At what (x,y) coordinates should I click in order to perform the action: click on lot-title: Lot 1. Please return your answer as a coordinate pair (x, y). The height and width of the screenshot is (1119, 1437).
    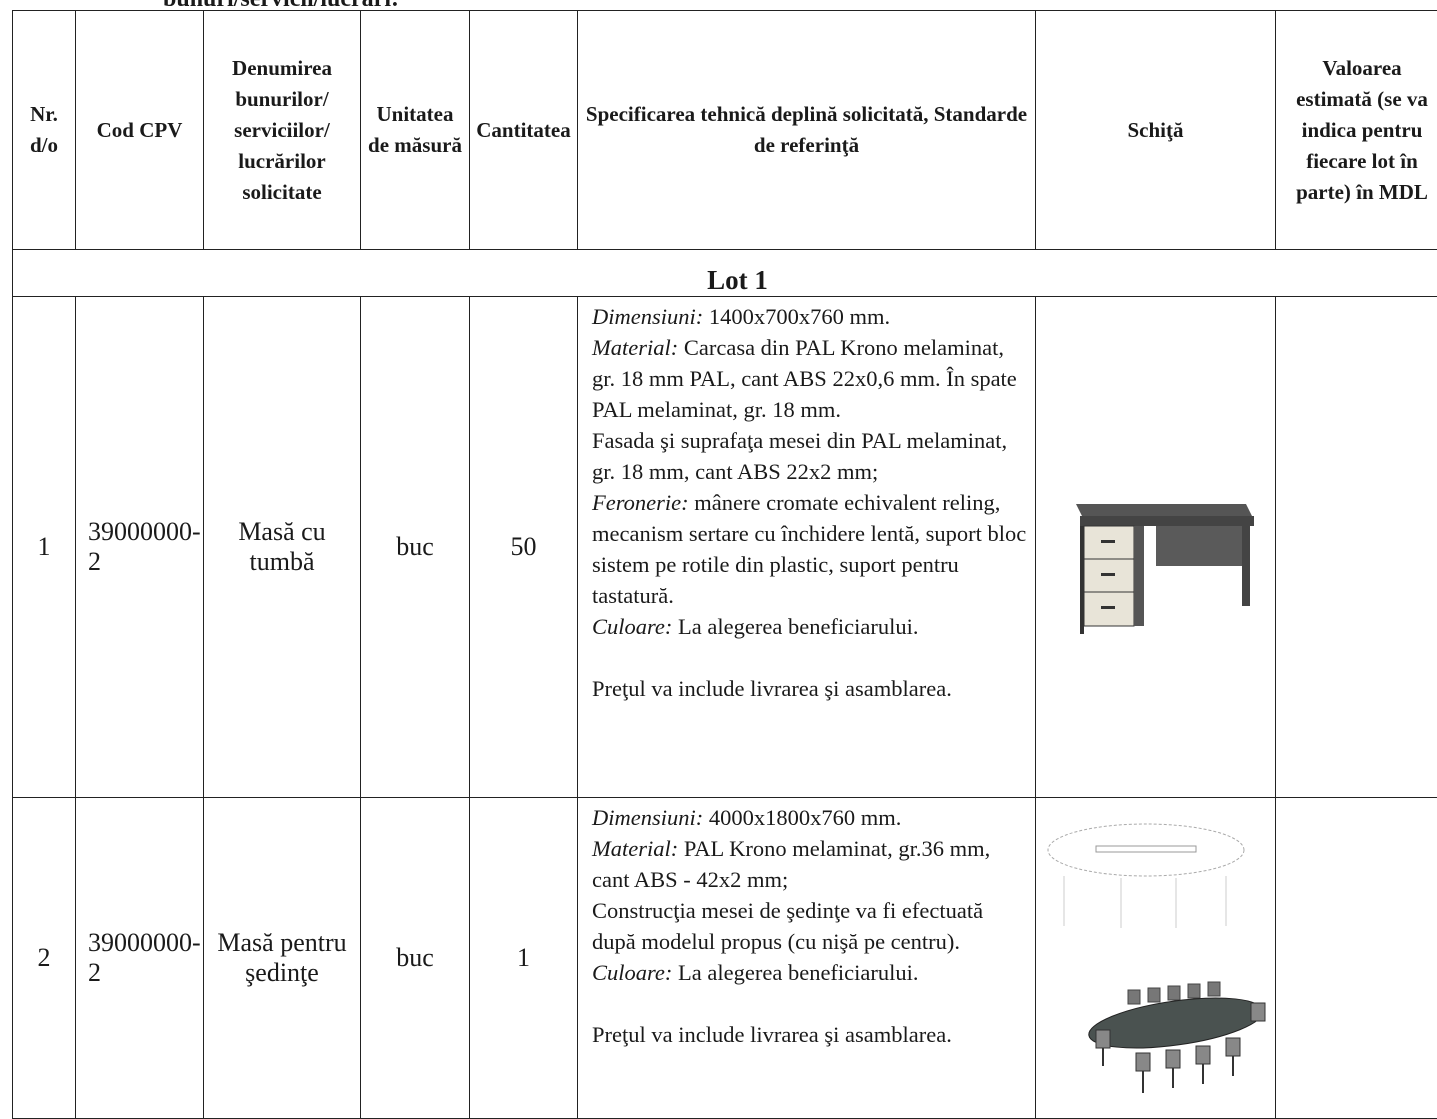
    Looking at the image, I should click on (725, 273).